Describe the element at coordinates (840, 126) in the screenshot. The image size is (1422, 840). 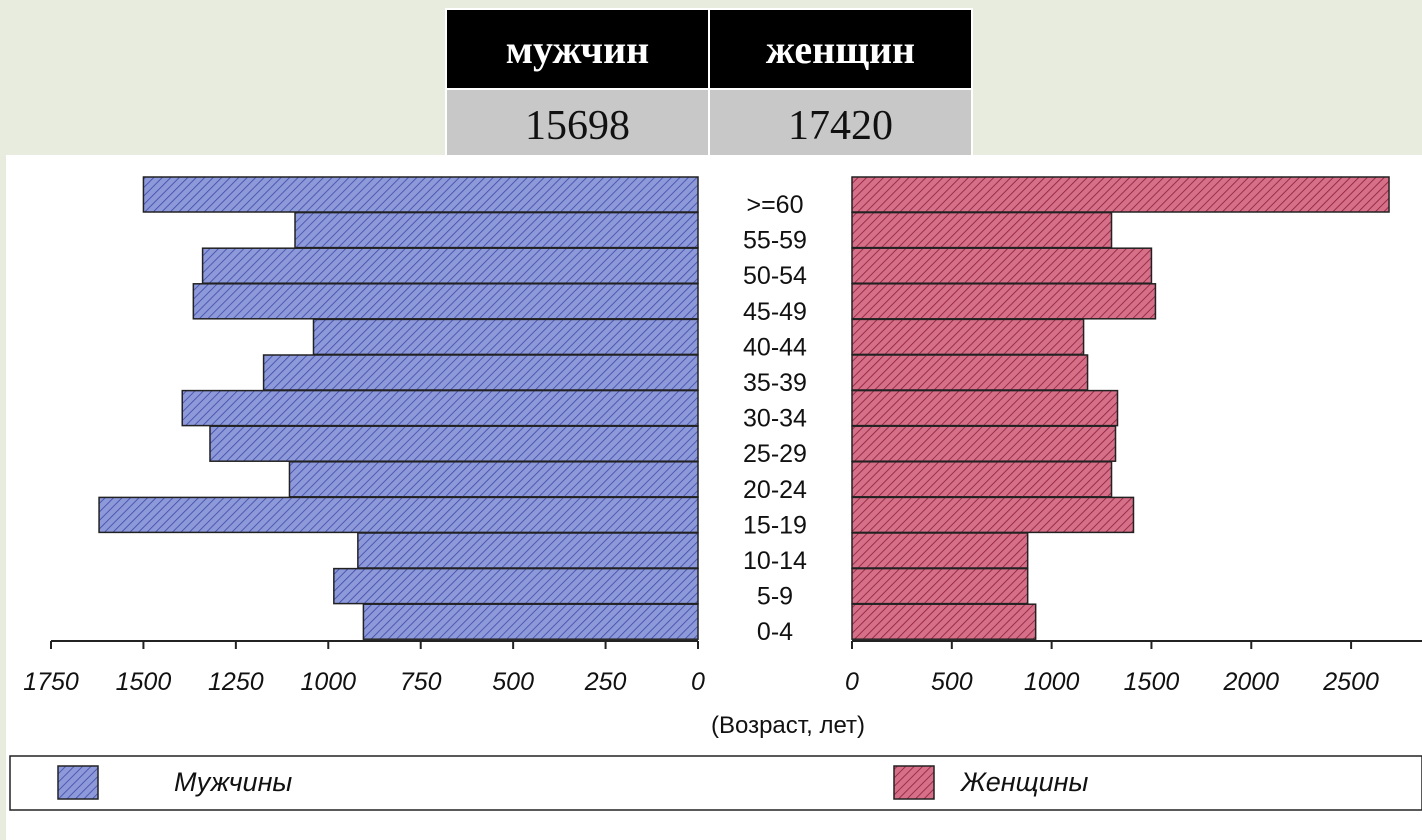
I see `female-total: 17420` at that location.